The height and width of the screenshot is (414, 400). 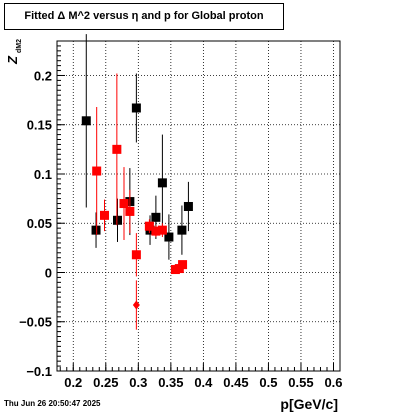 What do you see at coordinates (300, 382) in the screenshot?
I see `x-tick-label: 0.55` at bounding box center [300, 382].